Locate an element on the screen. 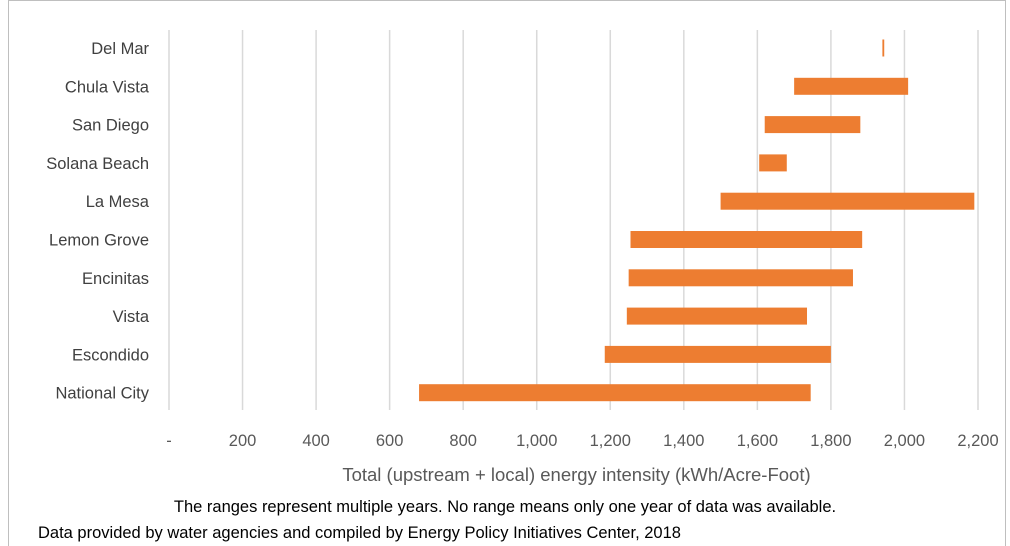 This screenshot has width=1010, height=546. x-tick-label: 2,000 is located at coordinates (904, 441).